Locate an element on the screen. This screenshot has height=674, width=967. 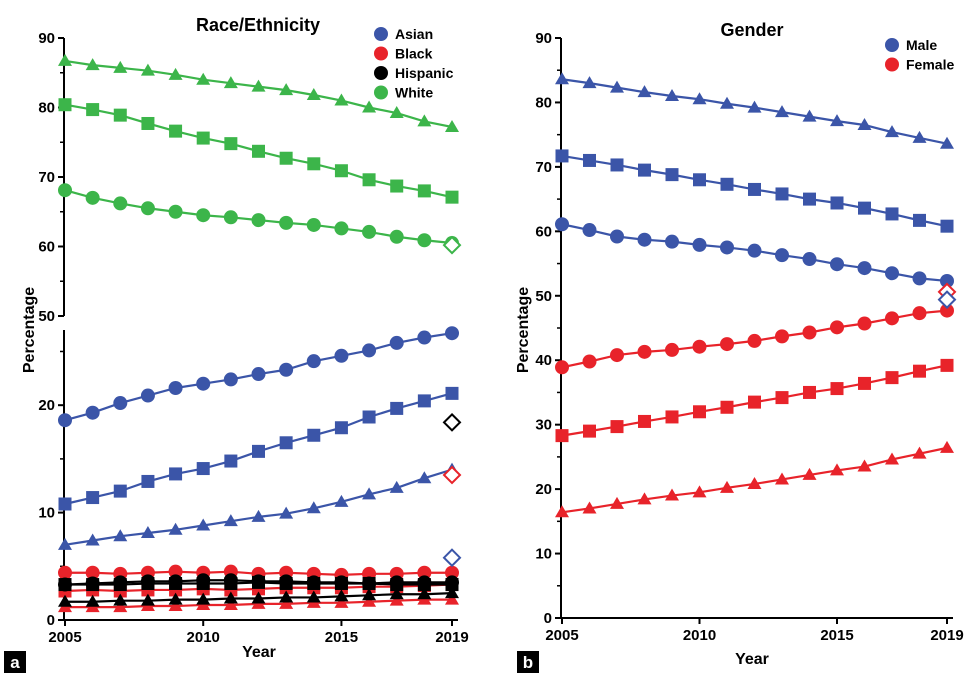
panel-b-x-tick-label: 2019 is located at coordinates (946, 635).